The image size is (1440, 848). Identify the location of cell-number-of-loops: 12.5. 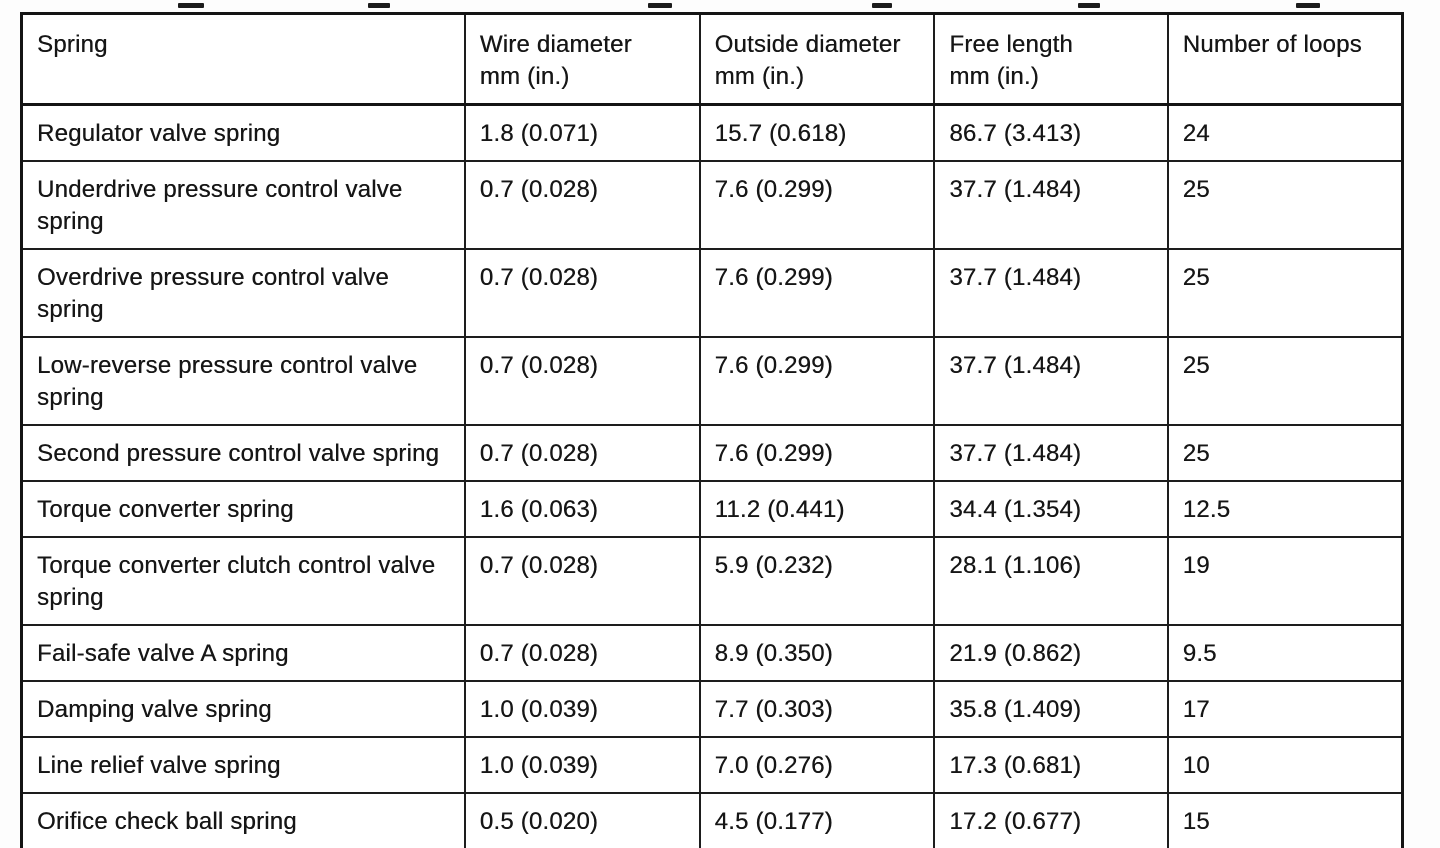
(1285, 509).